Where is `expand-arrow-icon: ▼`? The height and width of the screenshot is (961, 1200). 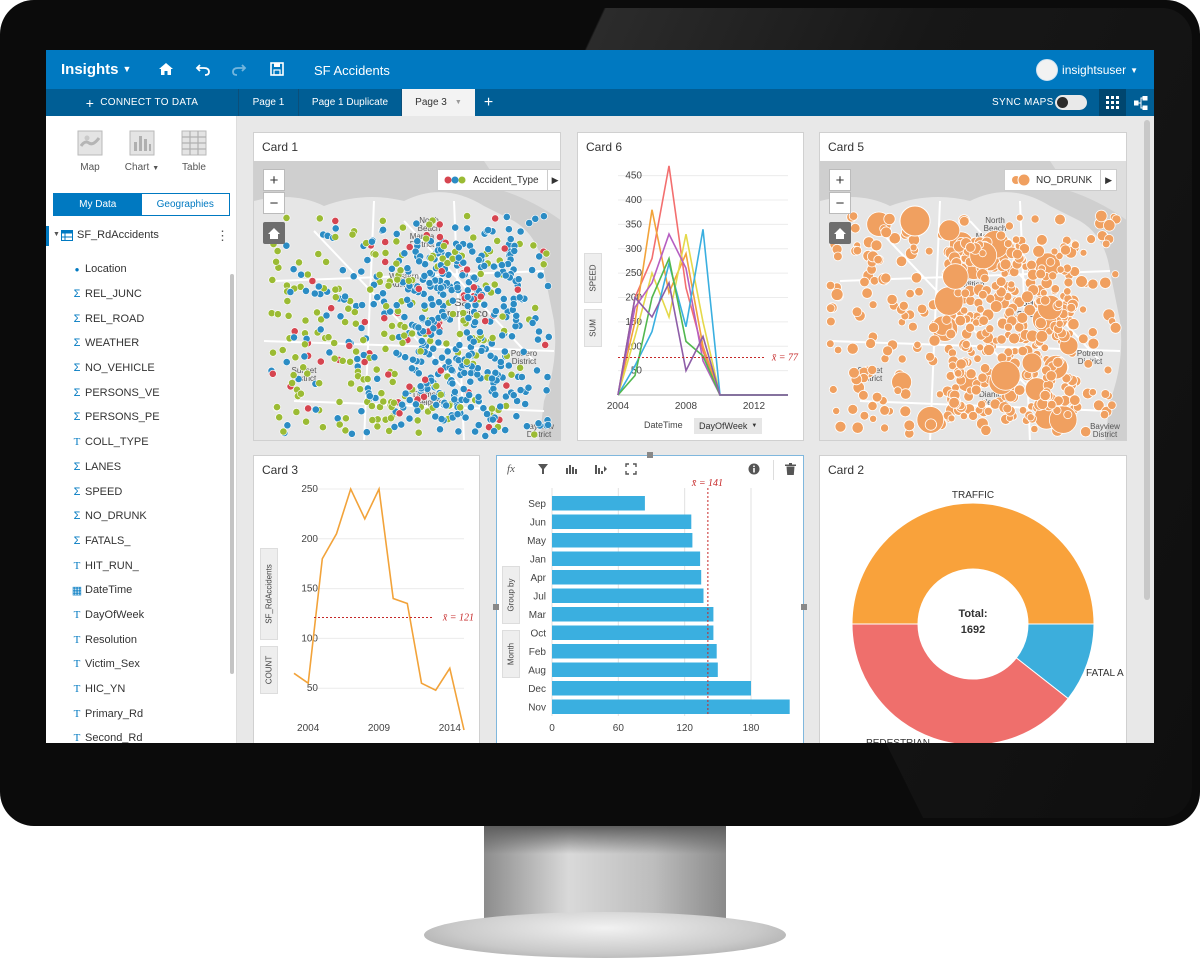
expand-arrow-icon: ▼ is located at coordinates (56, 234).